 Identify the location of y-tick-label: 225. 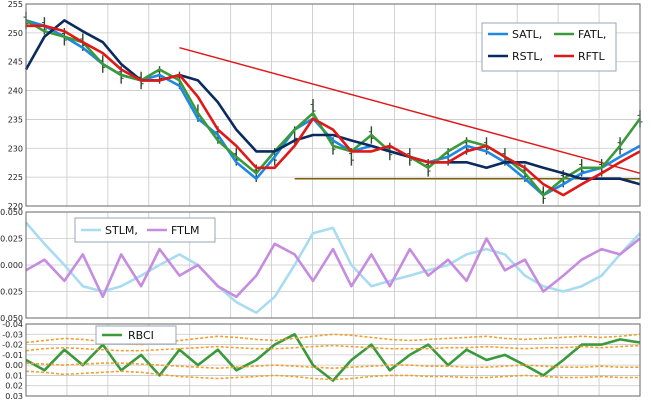
(15, 177).